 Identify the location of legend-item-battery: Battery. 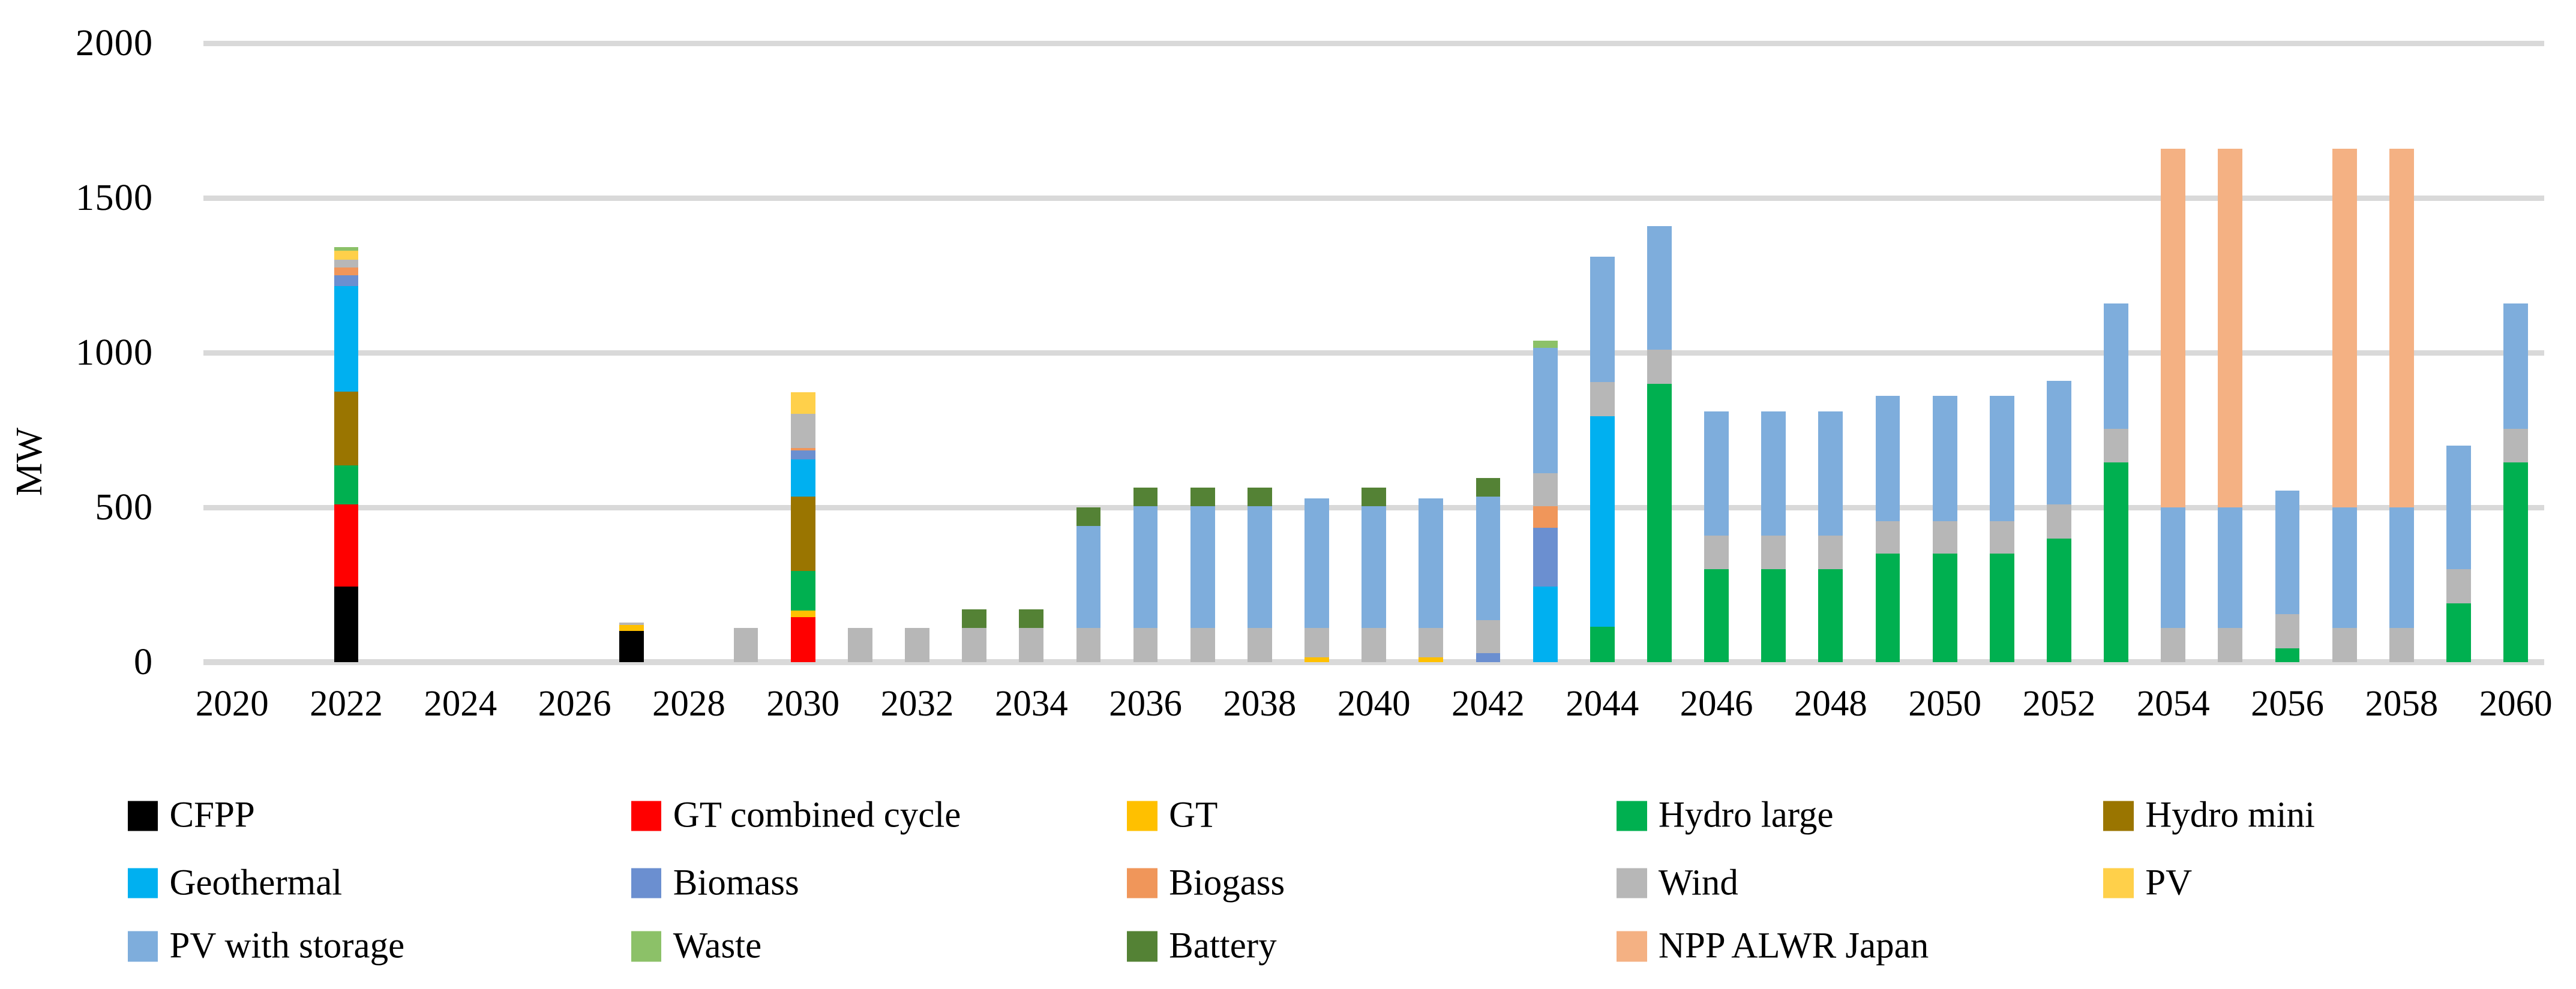
(1202, 945).